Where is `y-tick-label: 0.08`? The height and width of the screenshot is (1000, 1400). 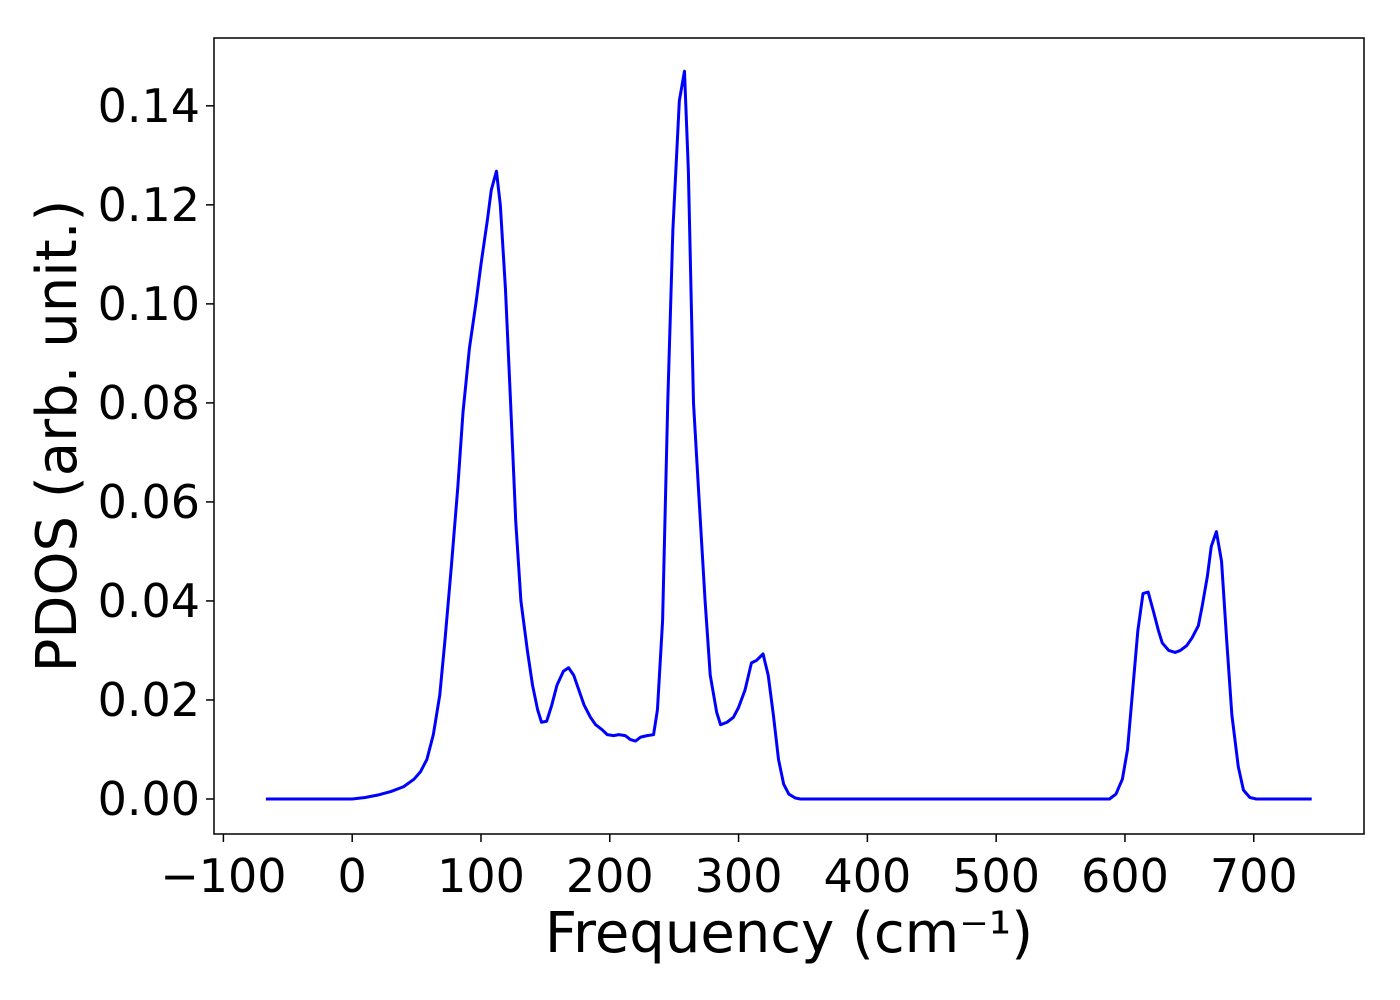 y-tick-label: 0.08 is located at coordinates (149, 403).